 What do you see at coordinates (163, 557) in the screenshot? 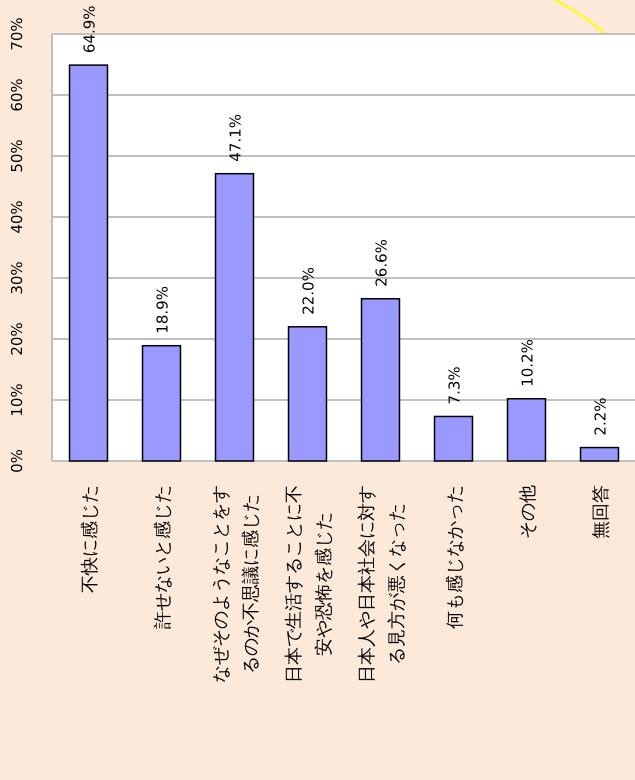
I see `x-tick-label: 許せないと感じた` at bounding box center [163, 557].